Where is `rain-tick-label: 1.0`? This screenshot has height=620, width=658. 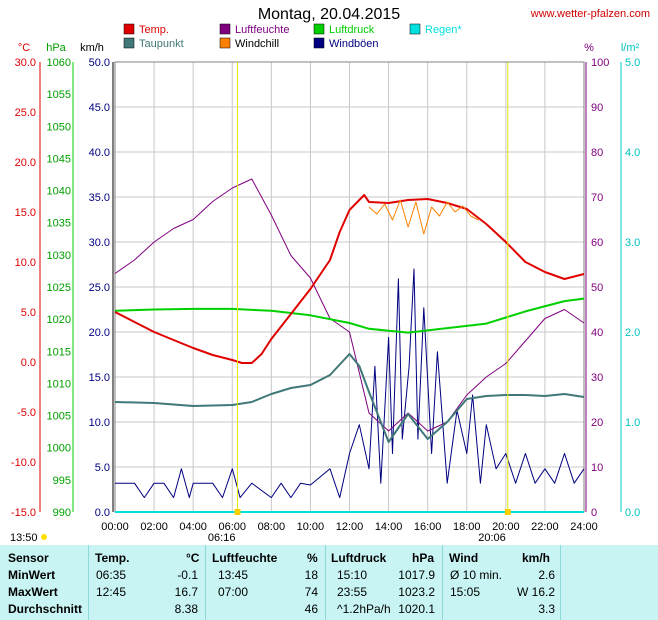 rain-tick-label: 1.0 is located at coordinates (632, 423).